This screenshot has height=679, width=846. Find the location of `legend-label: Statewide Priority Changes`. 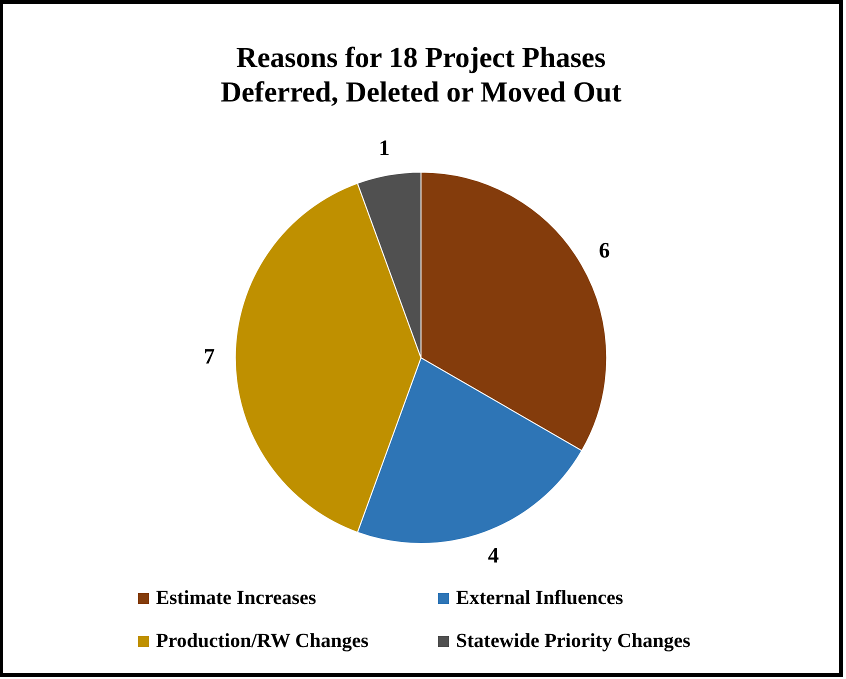

legend-label: Statewide Priority Changes is located at coordinates (573, 641).